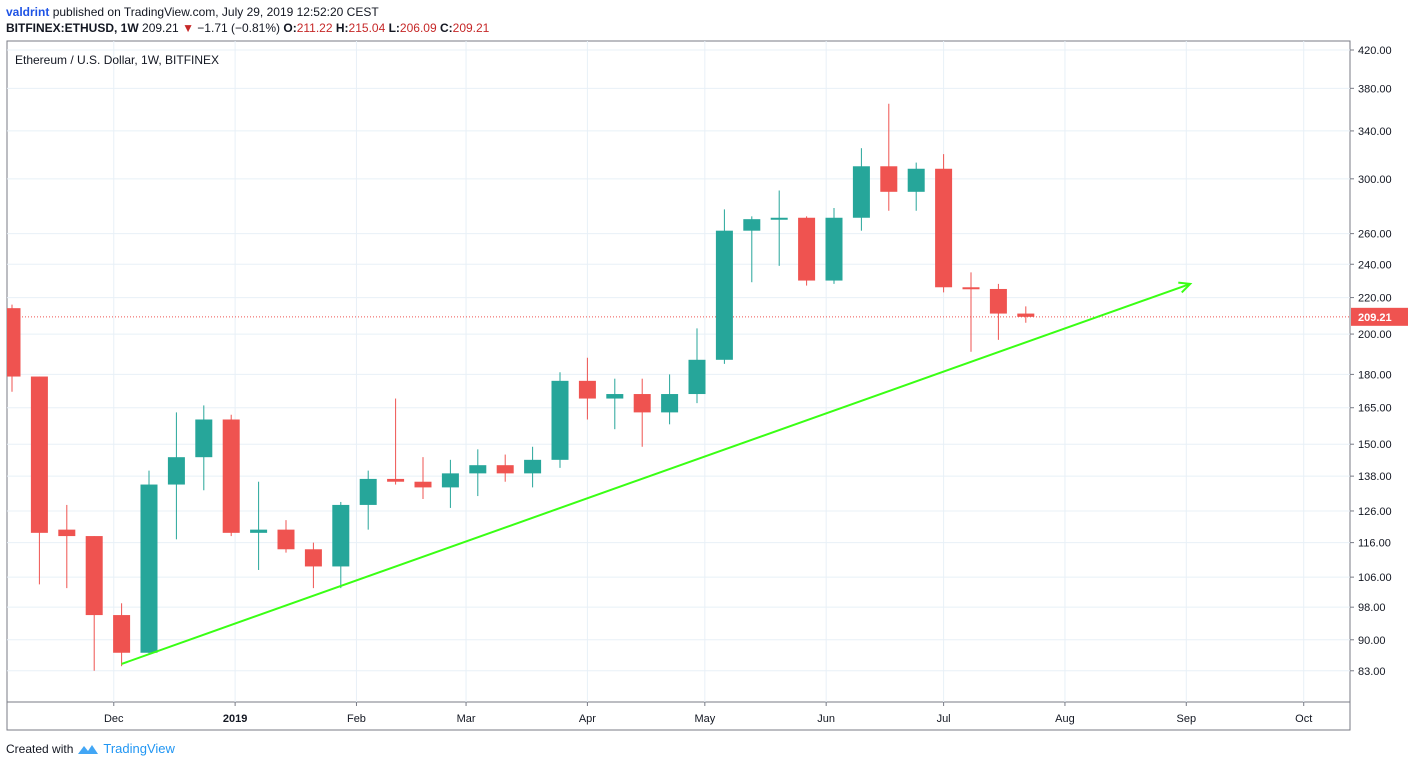  I want to click on last-price-tag-label: 209.21, so click(1375, 318).